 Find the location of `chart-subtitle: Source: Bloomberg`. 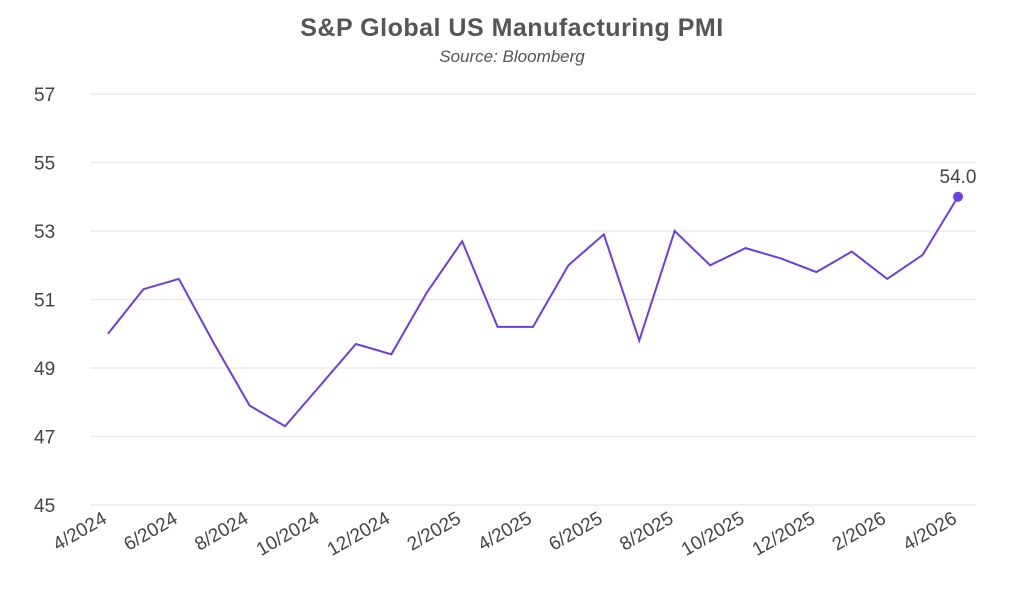

chart-subtitle: Source: Bloomberg is located at coordinates (512, 56).